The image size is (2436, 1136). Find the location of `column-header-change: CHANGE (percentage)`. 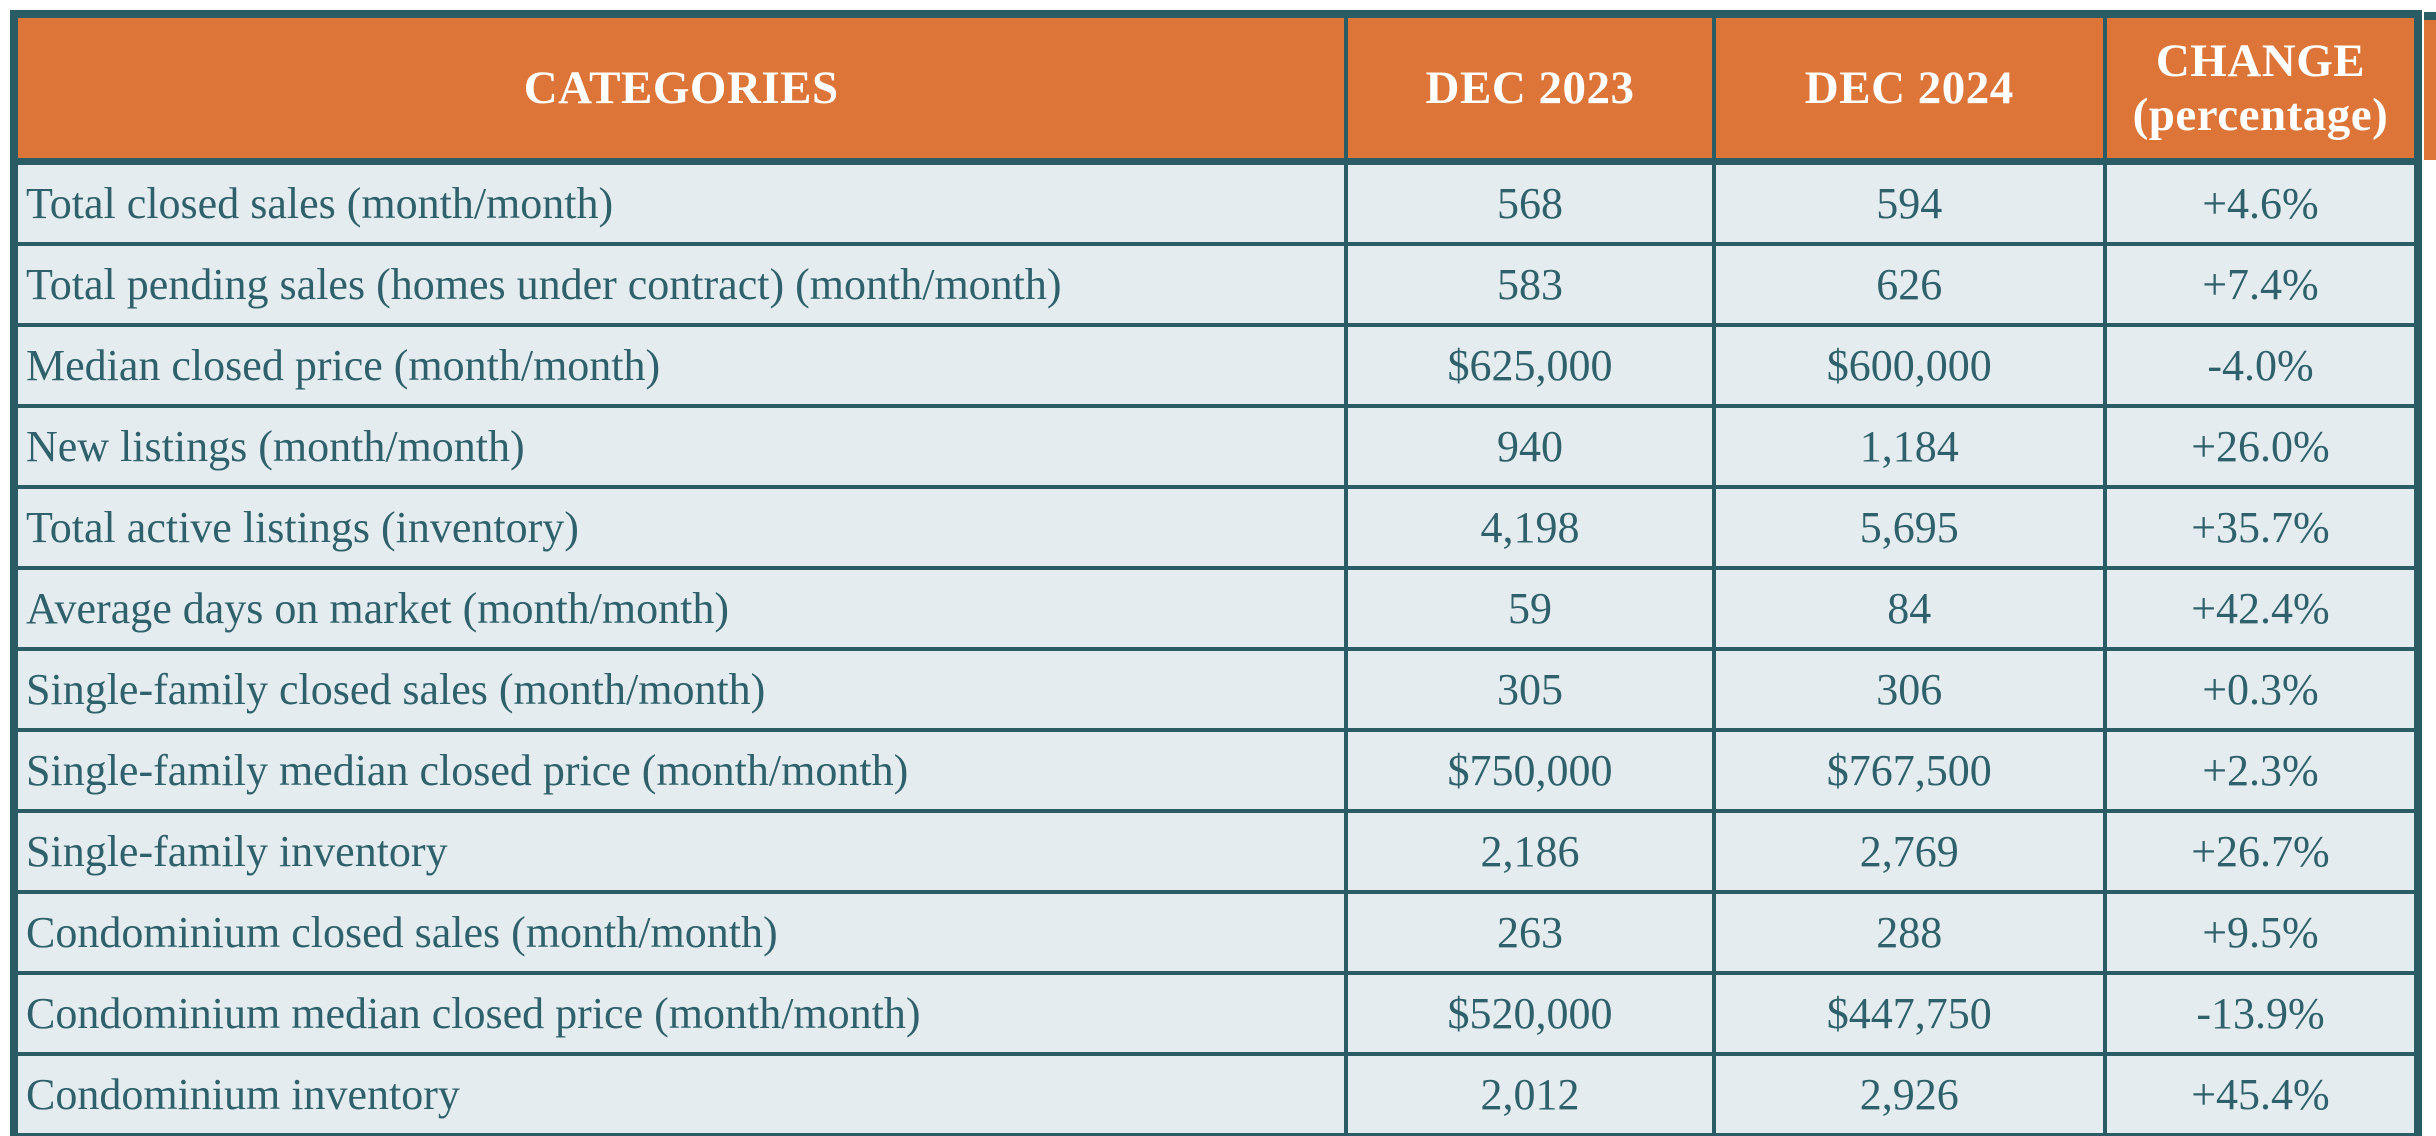

column-header-change: CHANGE (percentage) is located at coordinates (2261, 88).